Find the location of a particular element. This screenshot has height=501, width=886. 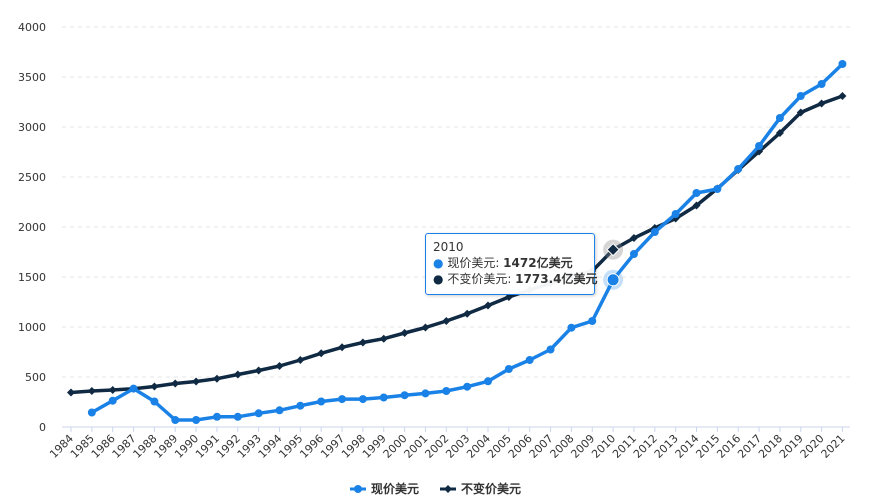

legend-circle-icon is located at coordinates (358, 489).